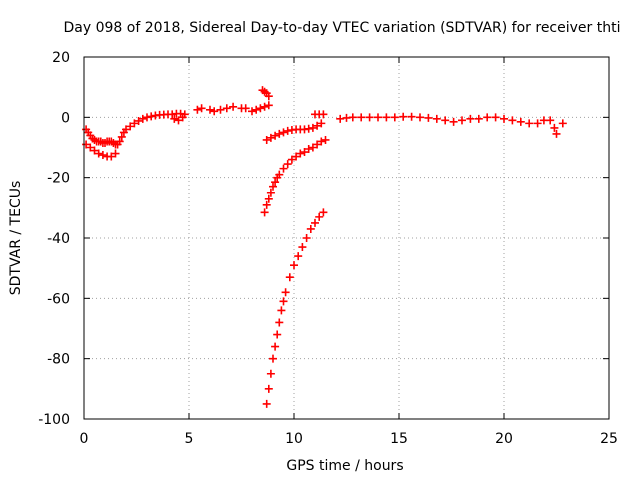  What do you see at coordinates (61, 58) in the screenshot?
I see `y-tick-label: 20` at bounding box center [61, 58].